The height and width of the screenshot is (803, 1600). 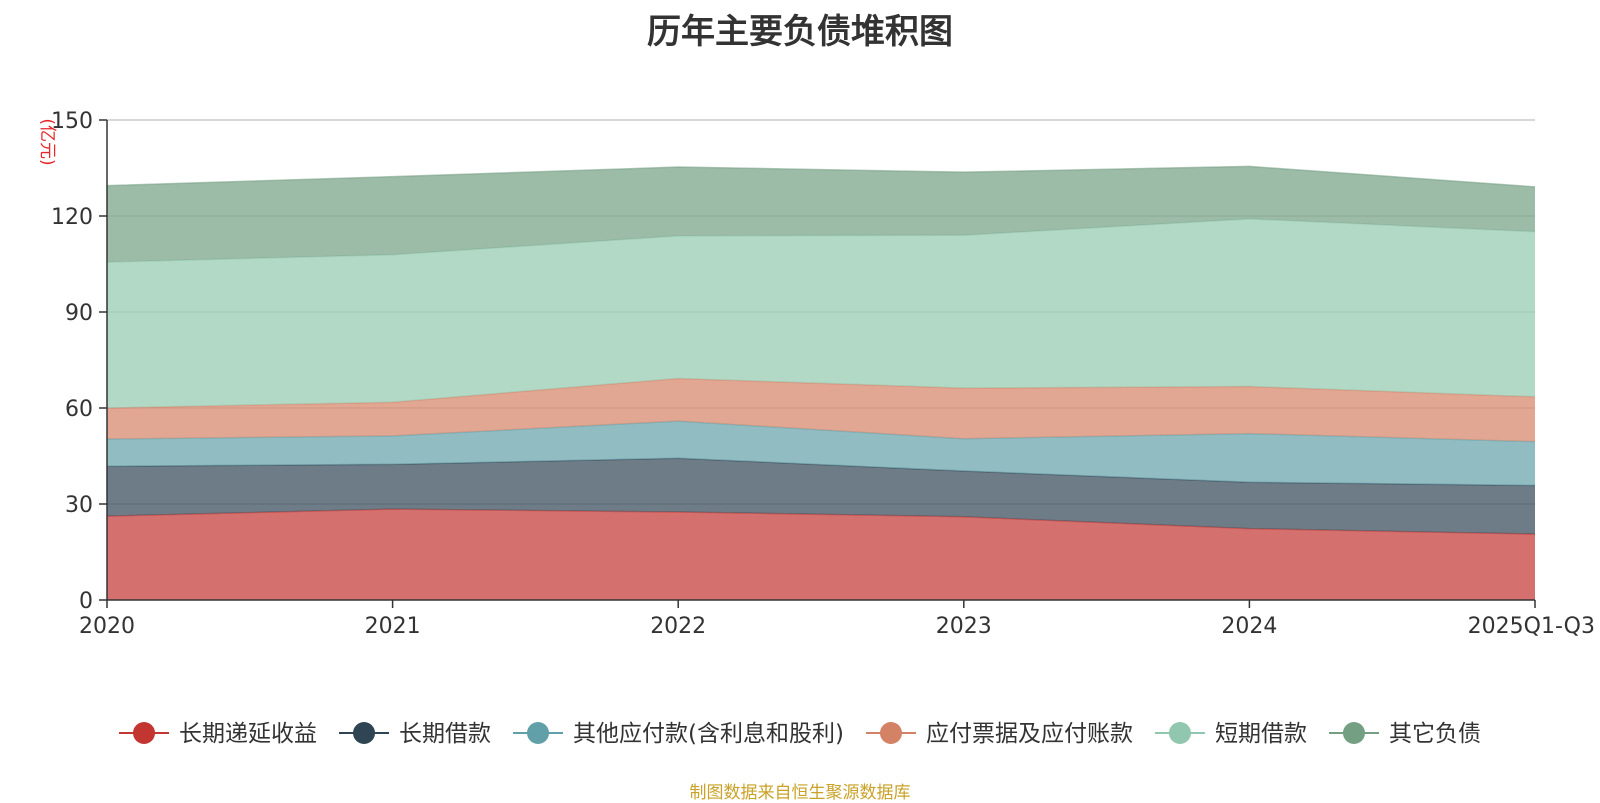 What do you see at coordinates (800, 32) in the screenshot?
I see `chart-title: 历年主要负债堆积图` at bounding box center [800, 32].